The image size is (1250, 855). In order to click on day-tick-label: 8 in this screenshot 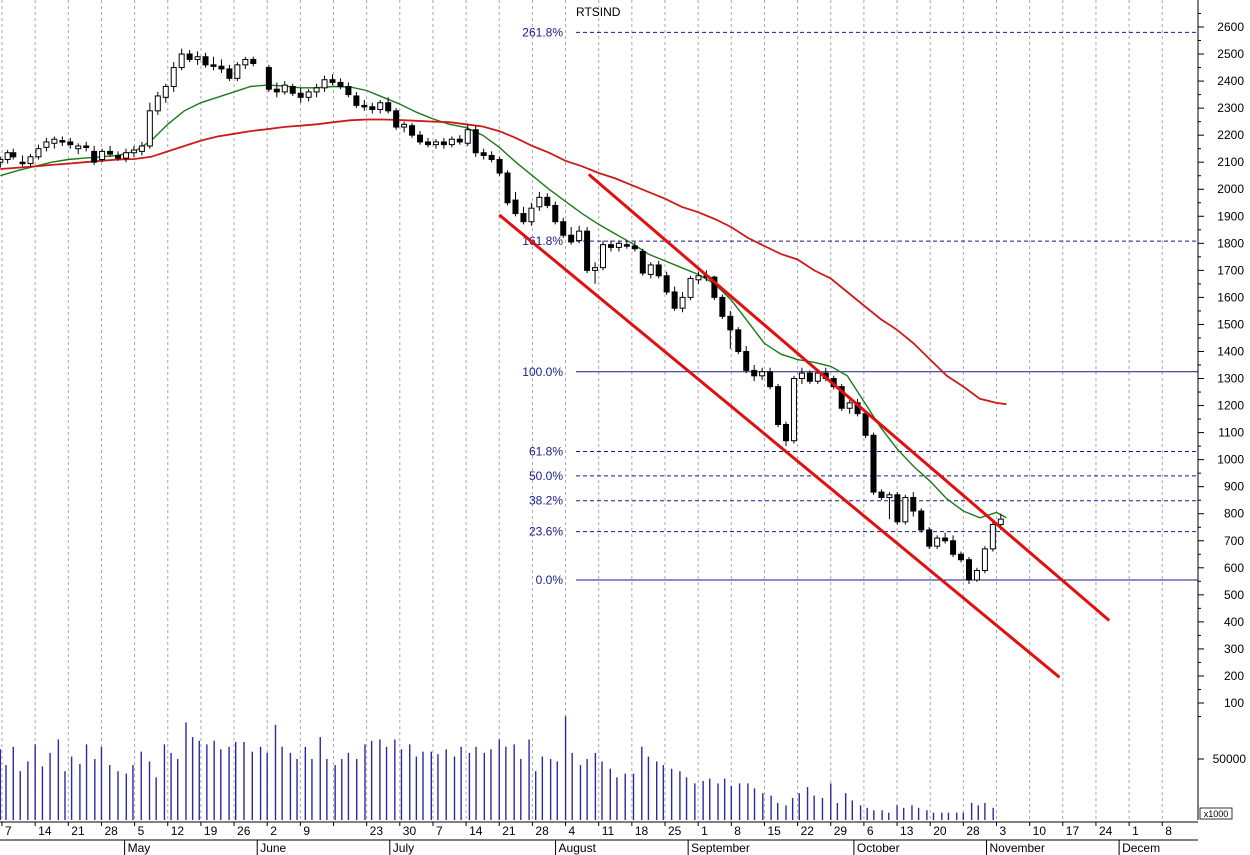, I will do `click(1168, 831)`.